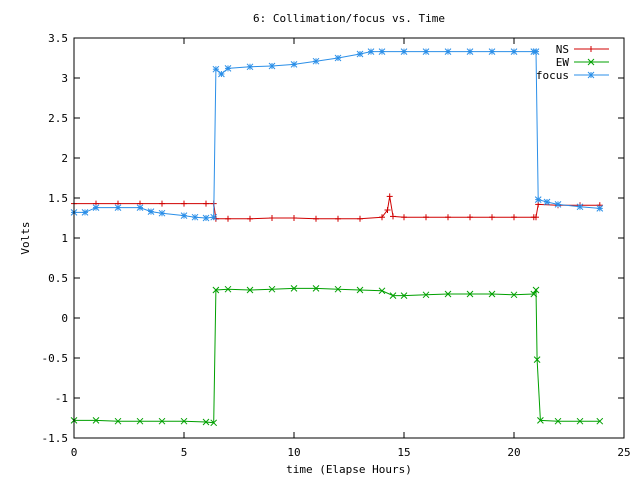 Image resolution: width=640 pixels, height=480 pixels. Describe the element at coordinates (563, 62) in the screenshot. I see `legend-label: EW` at that location.